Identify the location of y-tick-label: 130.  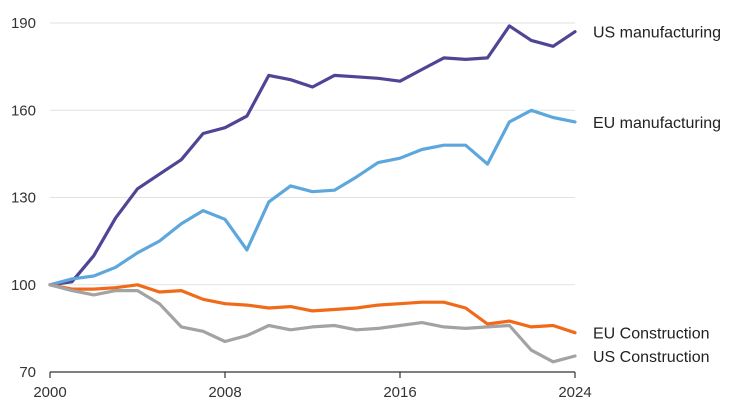
(23, 198).